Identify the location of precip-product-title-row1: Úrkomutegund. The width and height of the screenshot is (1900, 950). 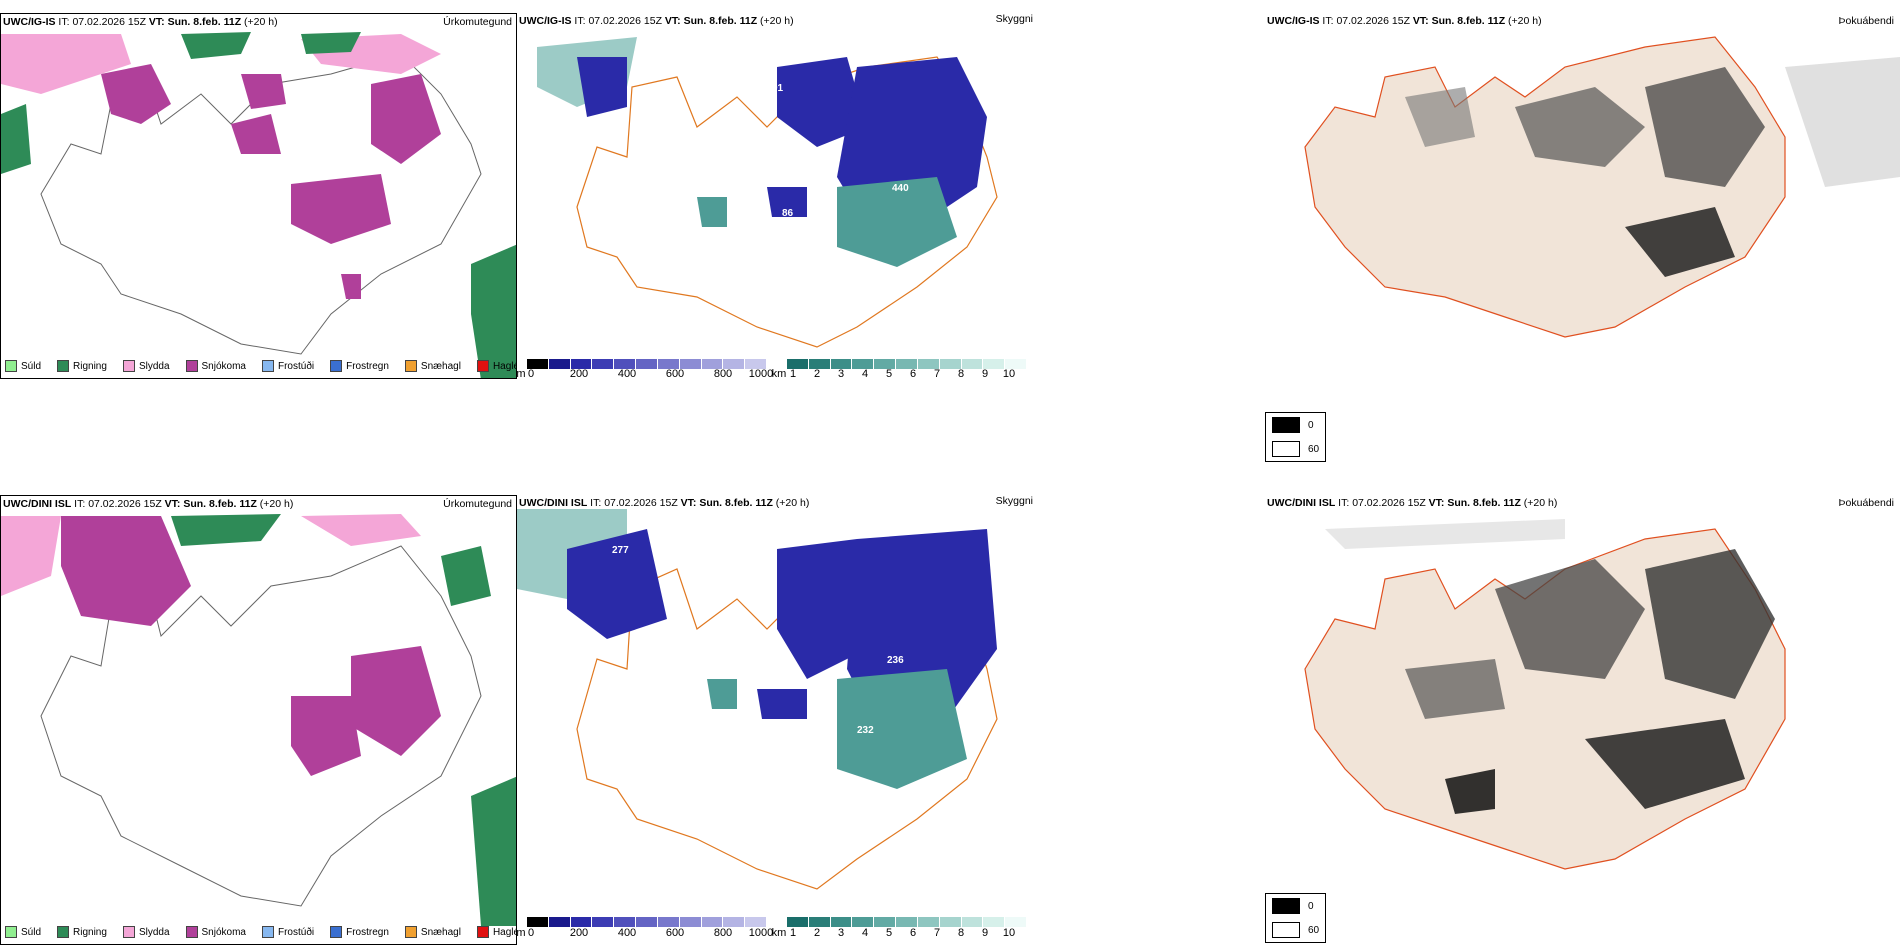
(477, 22).